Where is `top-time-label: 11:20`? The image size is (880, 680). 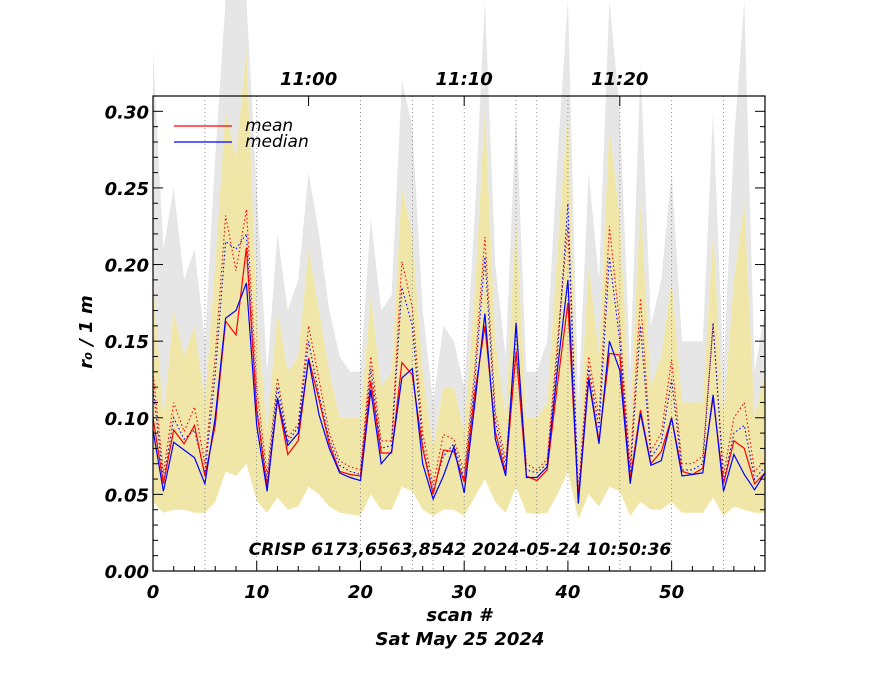 top-time-label: 11:20 is located at coordinates (619, 79).